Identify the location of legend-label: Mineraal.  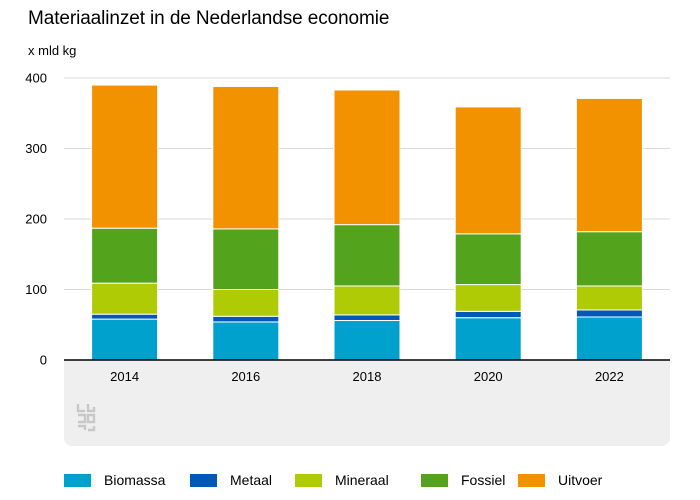
(362, 480).